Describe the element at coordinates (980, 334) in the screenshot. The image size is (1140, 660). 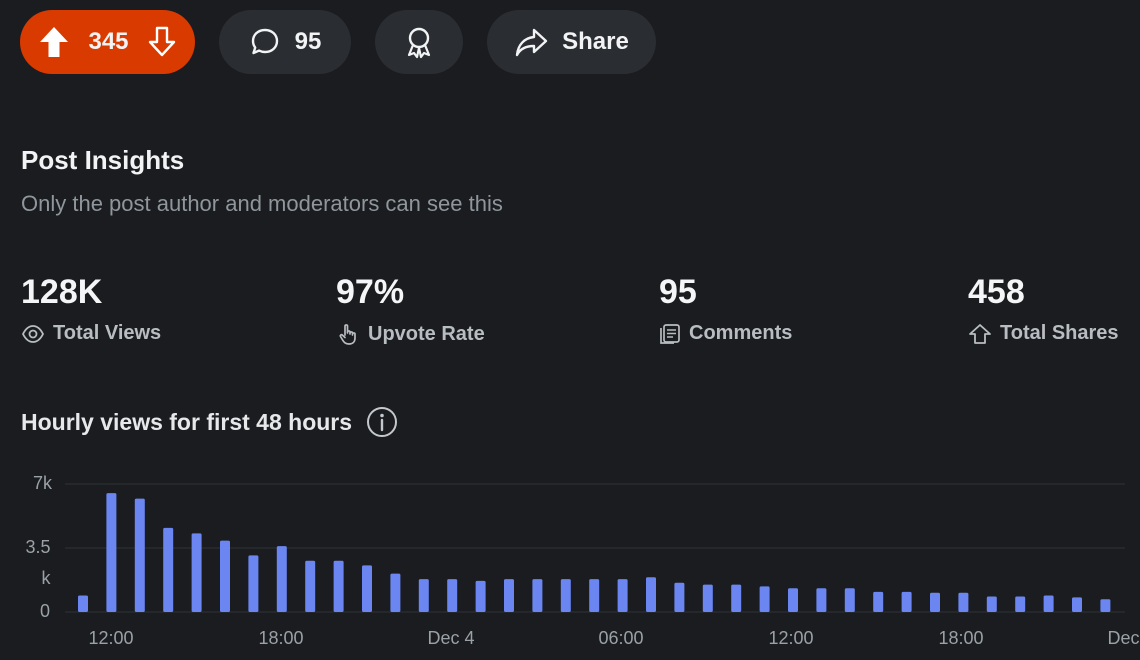
I see `share-arrow-icon` at that location.